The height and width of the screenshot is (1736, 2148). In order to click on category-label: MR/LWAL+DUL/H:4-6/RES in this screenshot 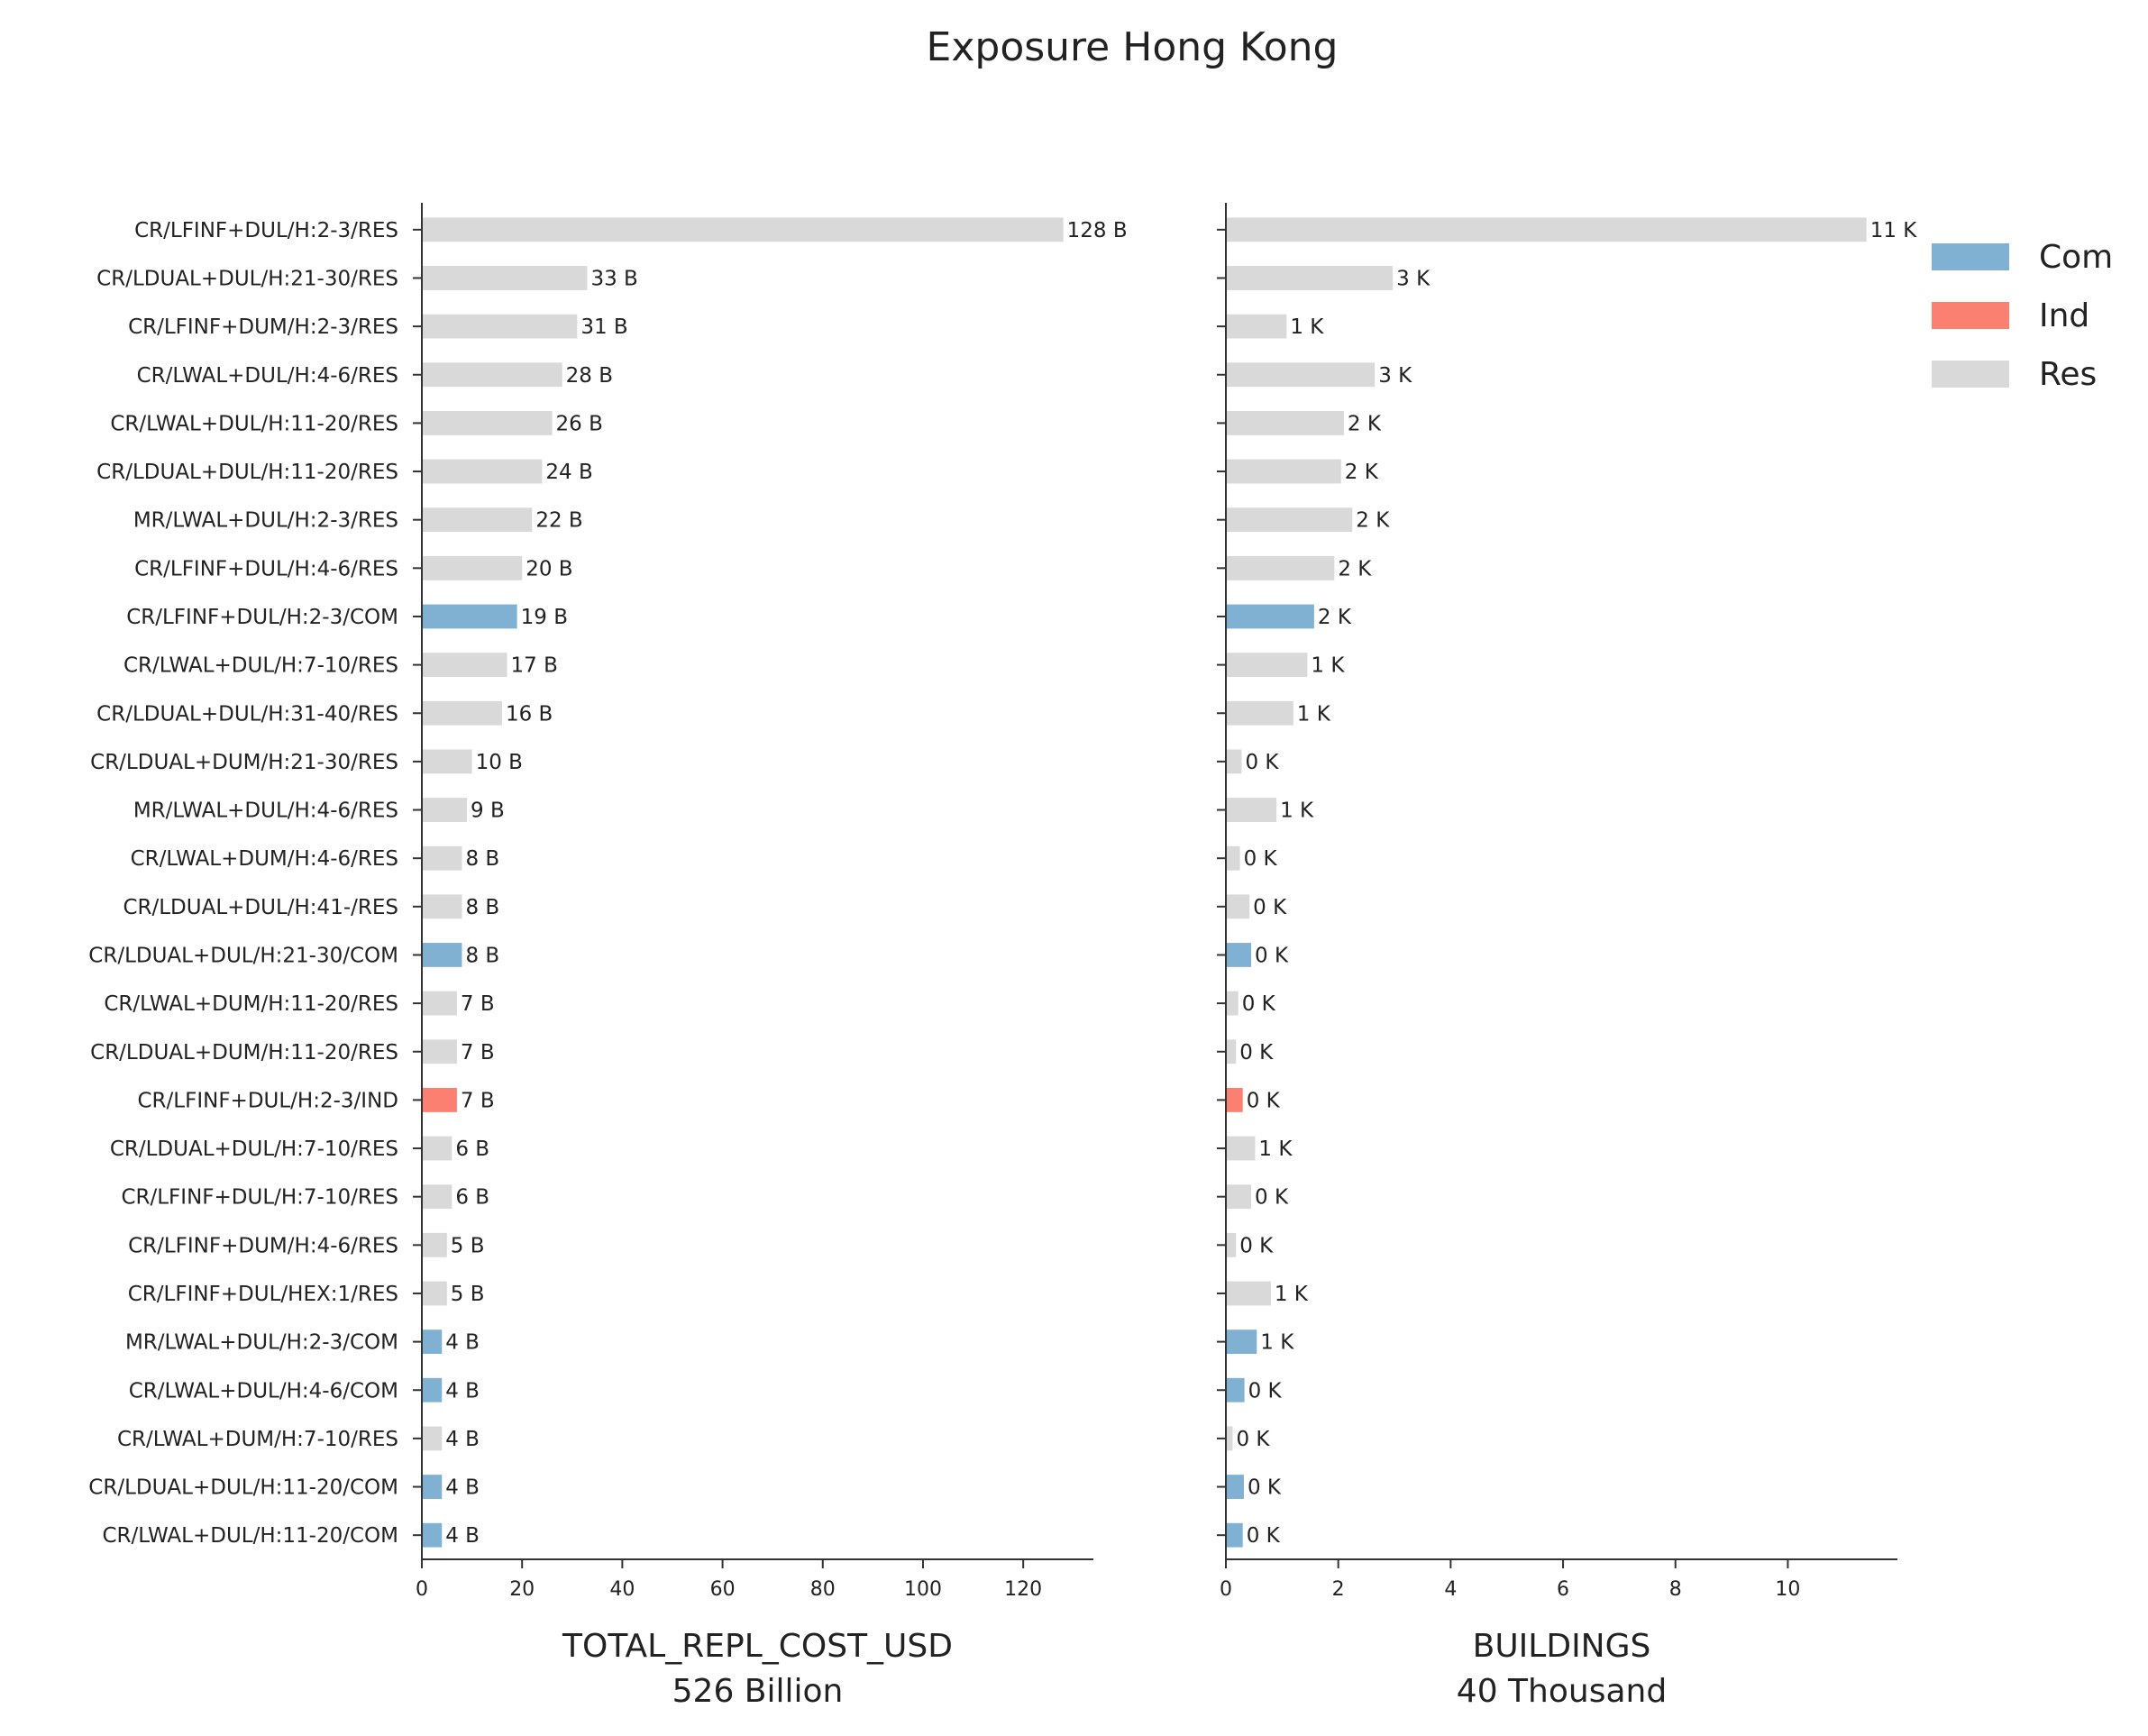, I will do `click(265, 811)`.